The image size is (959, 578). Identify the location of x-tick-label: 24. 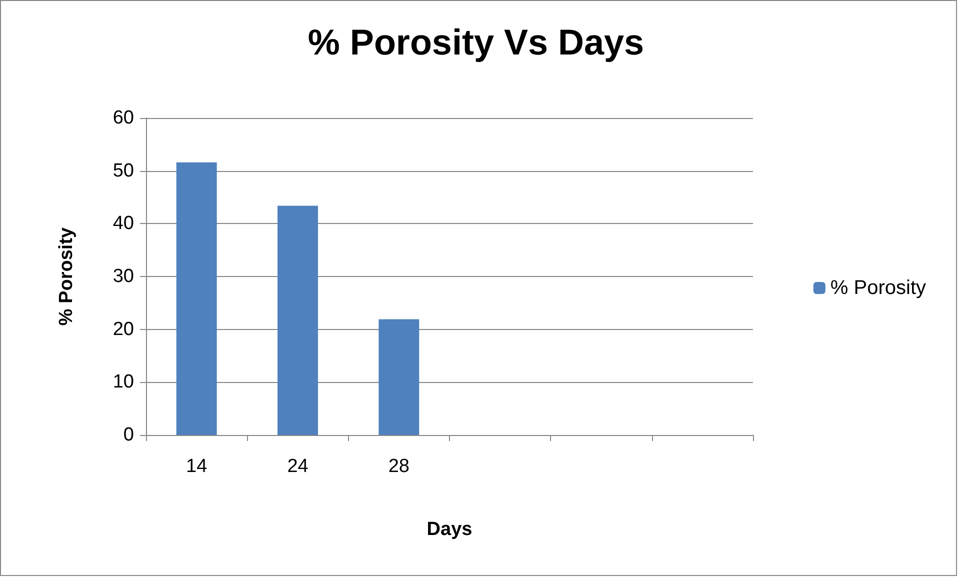
(298, 466).